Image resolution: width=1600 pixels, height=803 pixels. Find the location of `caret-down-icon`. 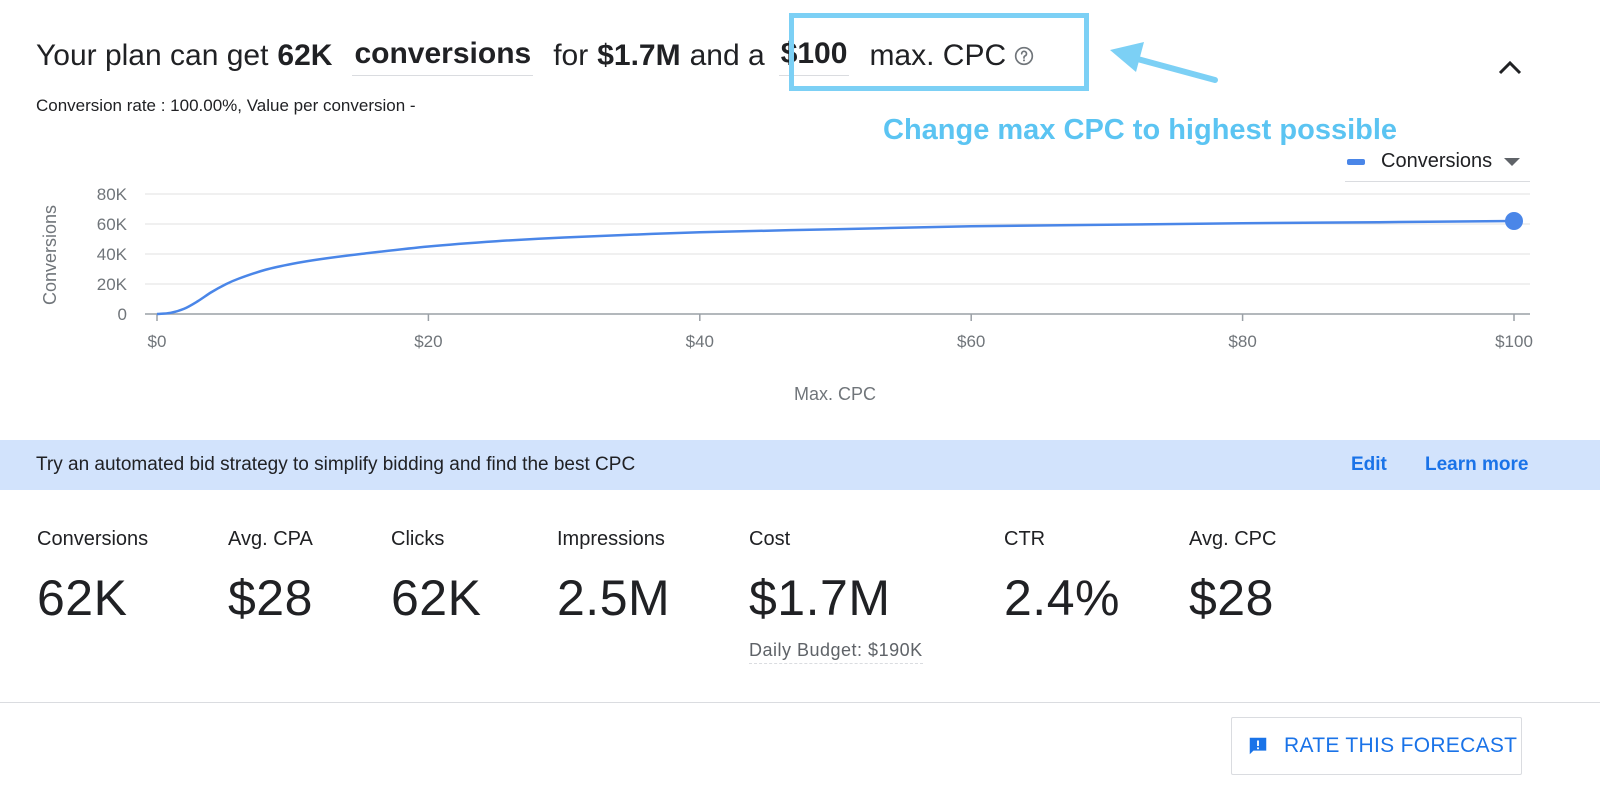

caret-down-icon is located at coordinates (1512, 161).